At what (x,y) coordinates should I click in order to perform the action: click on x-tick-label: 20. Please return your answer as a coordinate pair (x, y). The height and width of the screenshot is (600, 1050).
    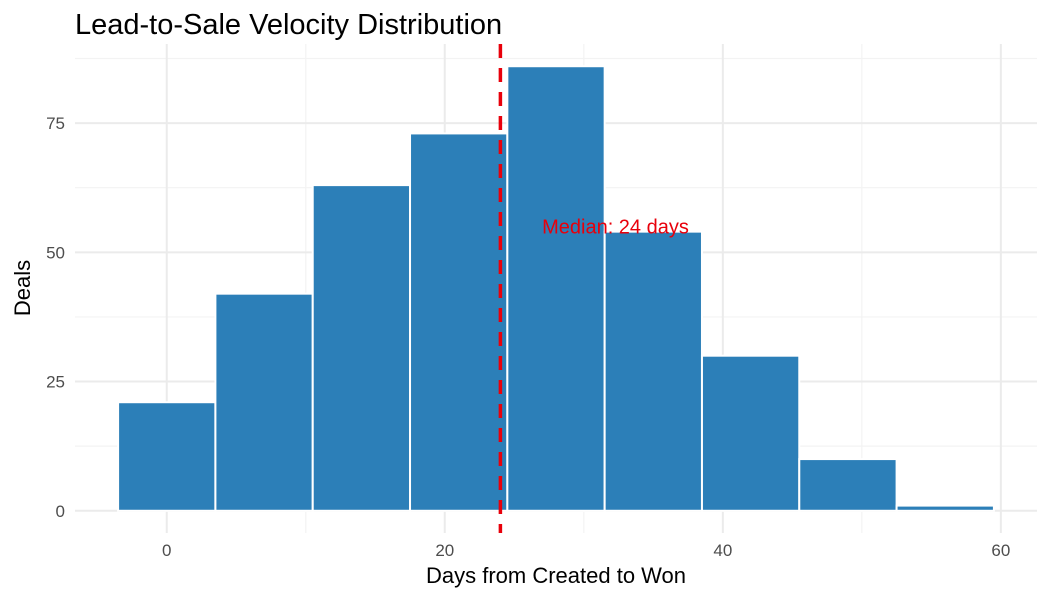
    Looking at the image, I should click on (444, 550).